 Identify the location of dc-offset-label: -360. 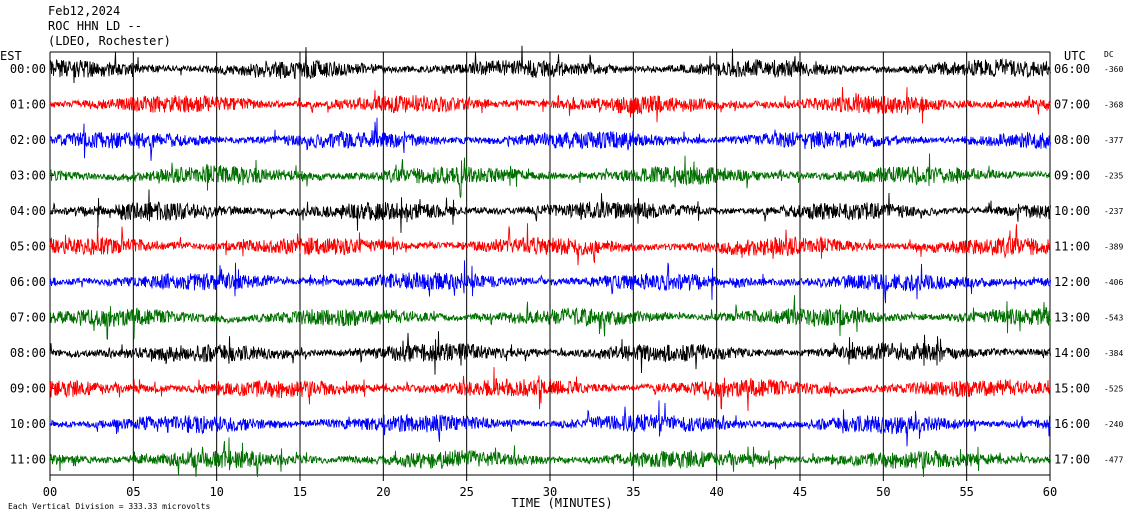
(1113, 69).